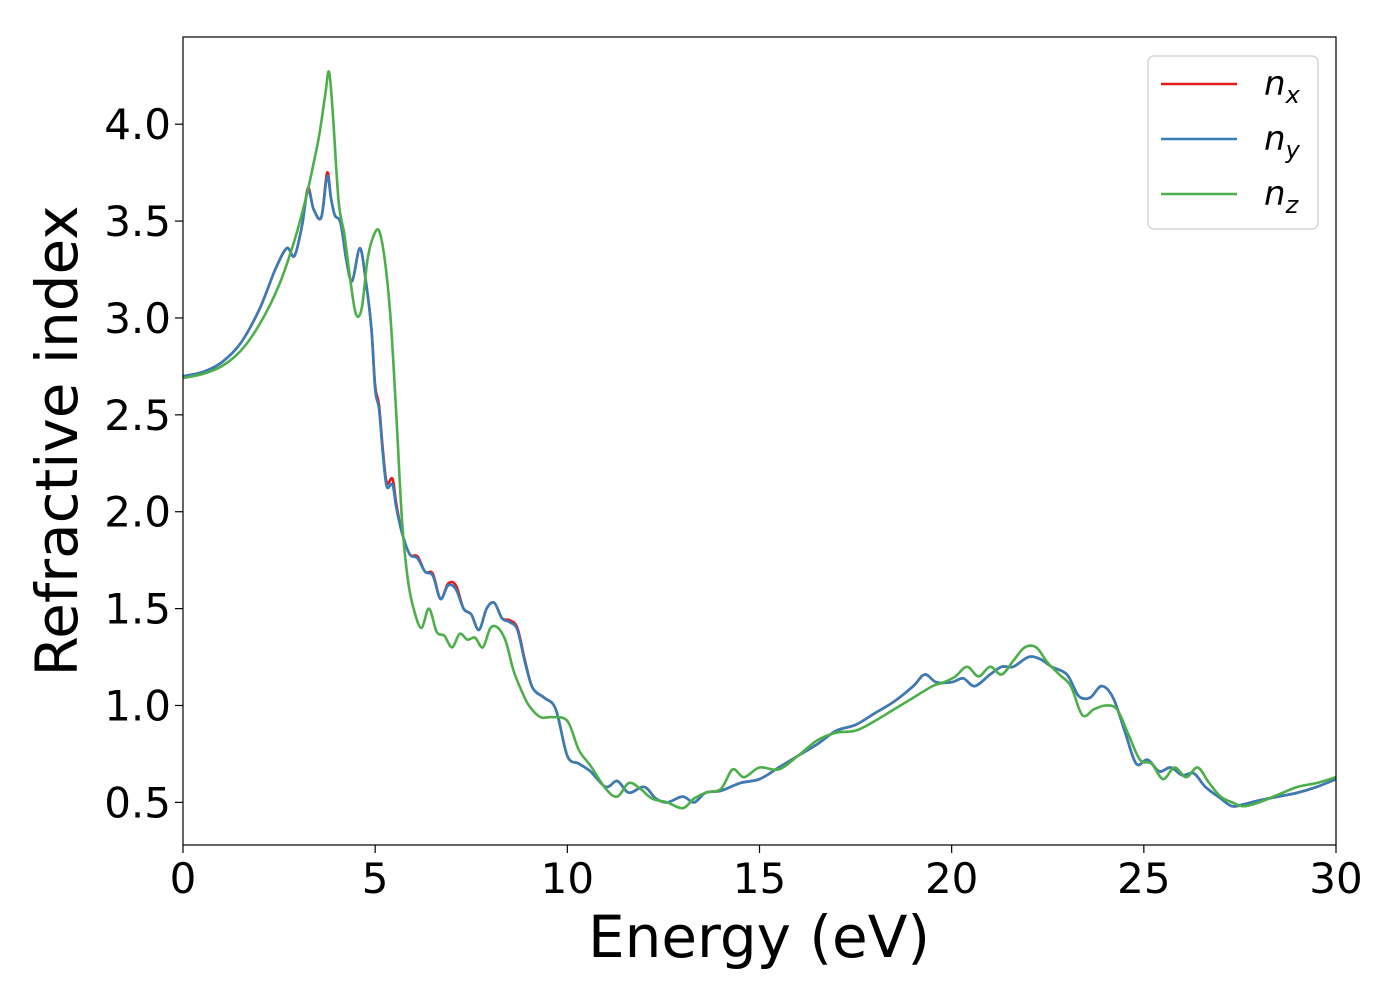 The width and height of the screenshot is (1400, 1000). What do you see at coordinates (137, 124) in the screenshot?
I see `y-tick-label: 4.0` at bounding box center [137, 124].